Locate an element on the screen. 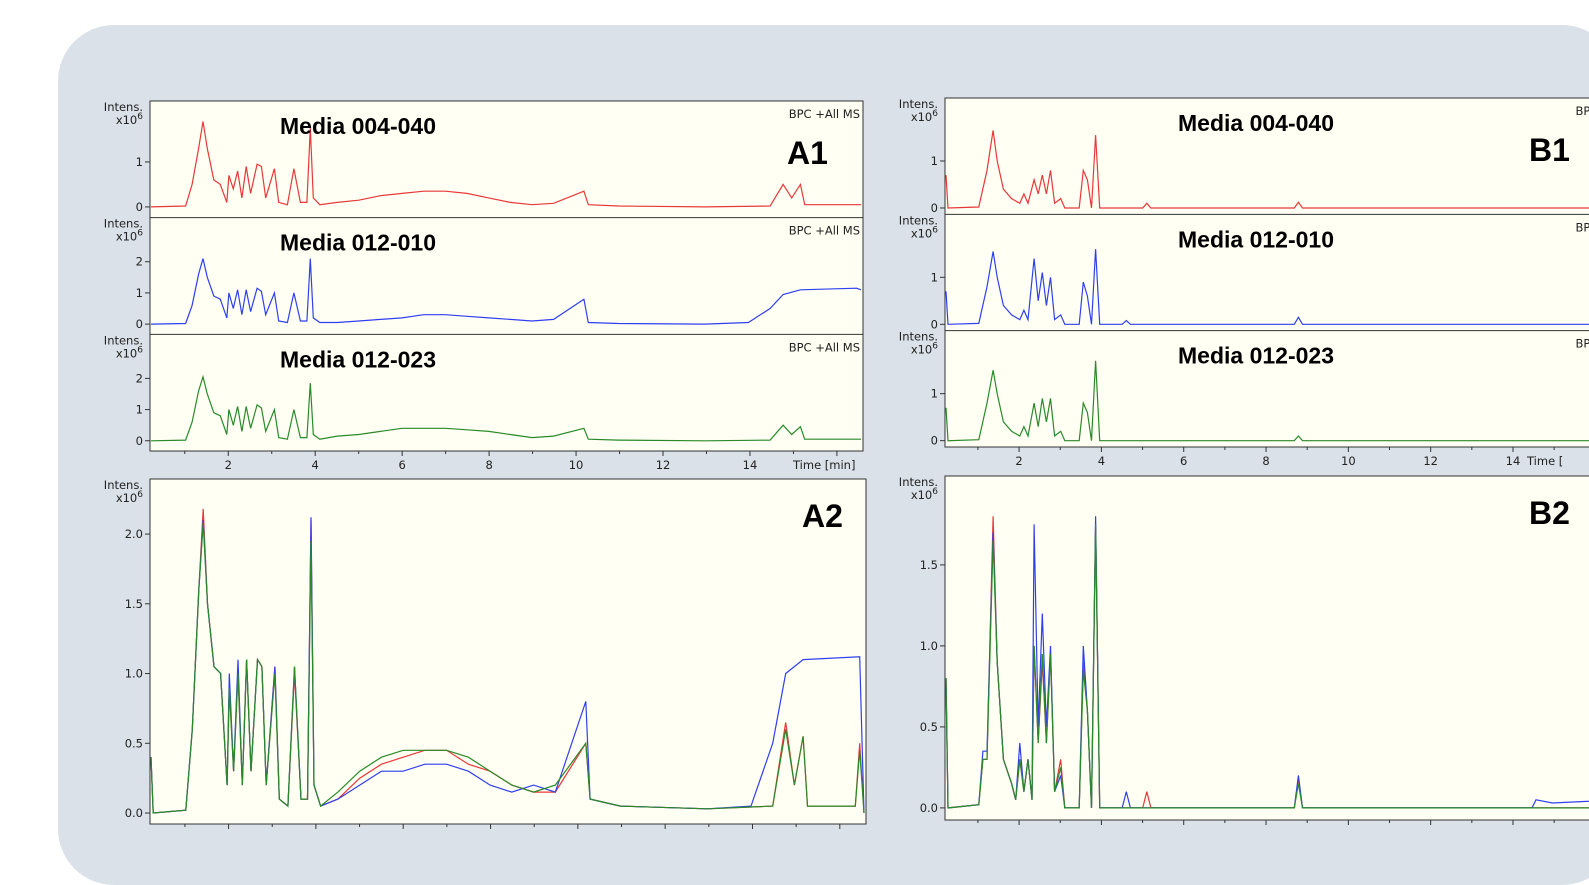 This screenshot has height=885, width=1589. b1-x-tick-label: 14 is located at coordinates (1513, 461).